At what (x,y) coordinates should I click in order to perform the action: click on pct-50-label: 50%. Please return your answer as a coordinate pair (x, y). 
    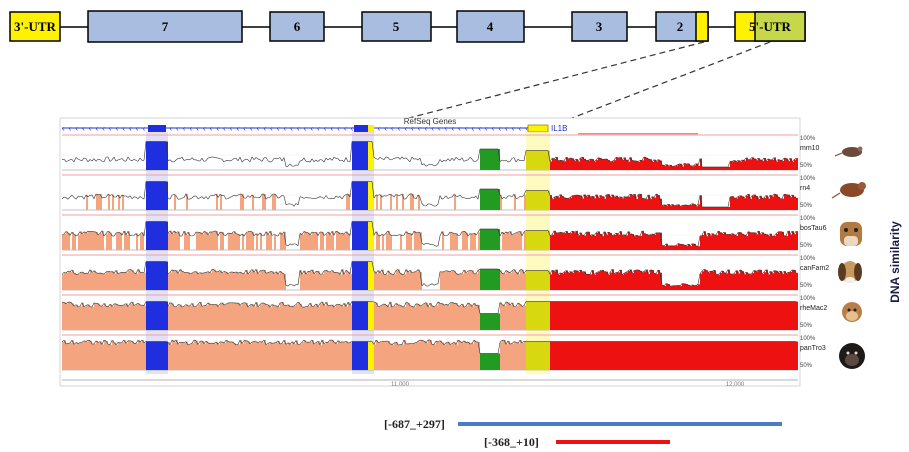
    Looking at the image, I should click on (806, 286).